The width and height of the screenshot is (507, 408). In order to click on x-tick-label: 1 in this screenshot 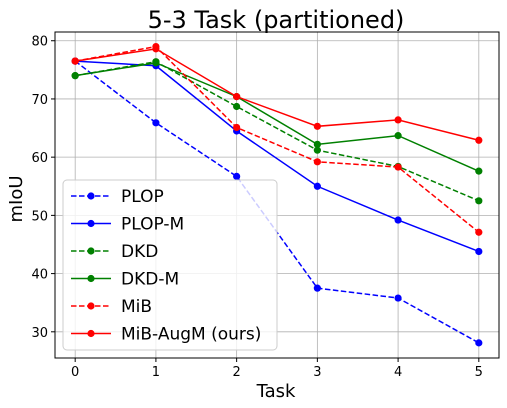, I will do `click(156, 372)`.